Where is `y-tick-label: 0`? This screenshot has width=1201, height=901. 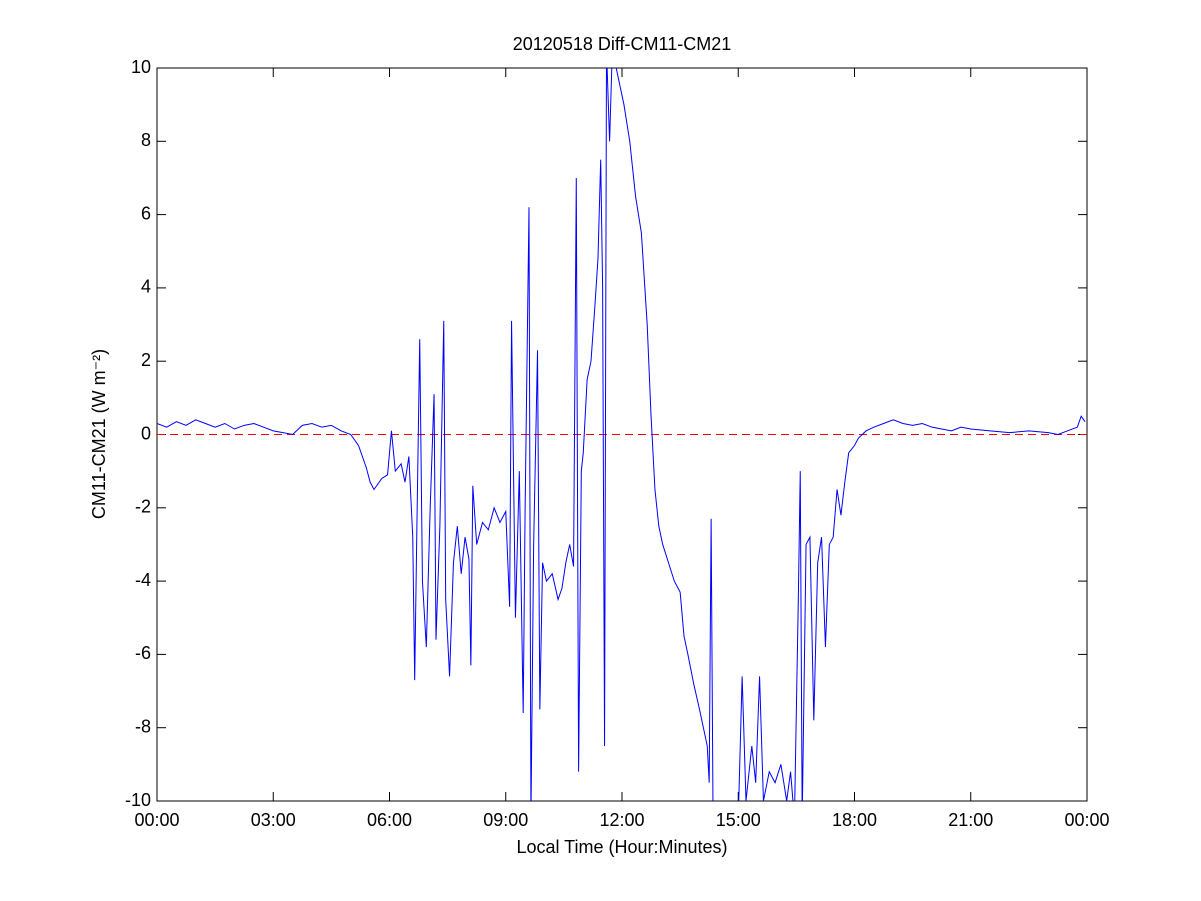 y-tick-label: 0 is located at coordinates (146, 433).